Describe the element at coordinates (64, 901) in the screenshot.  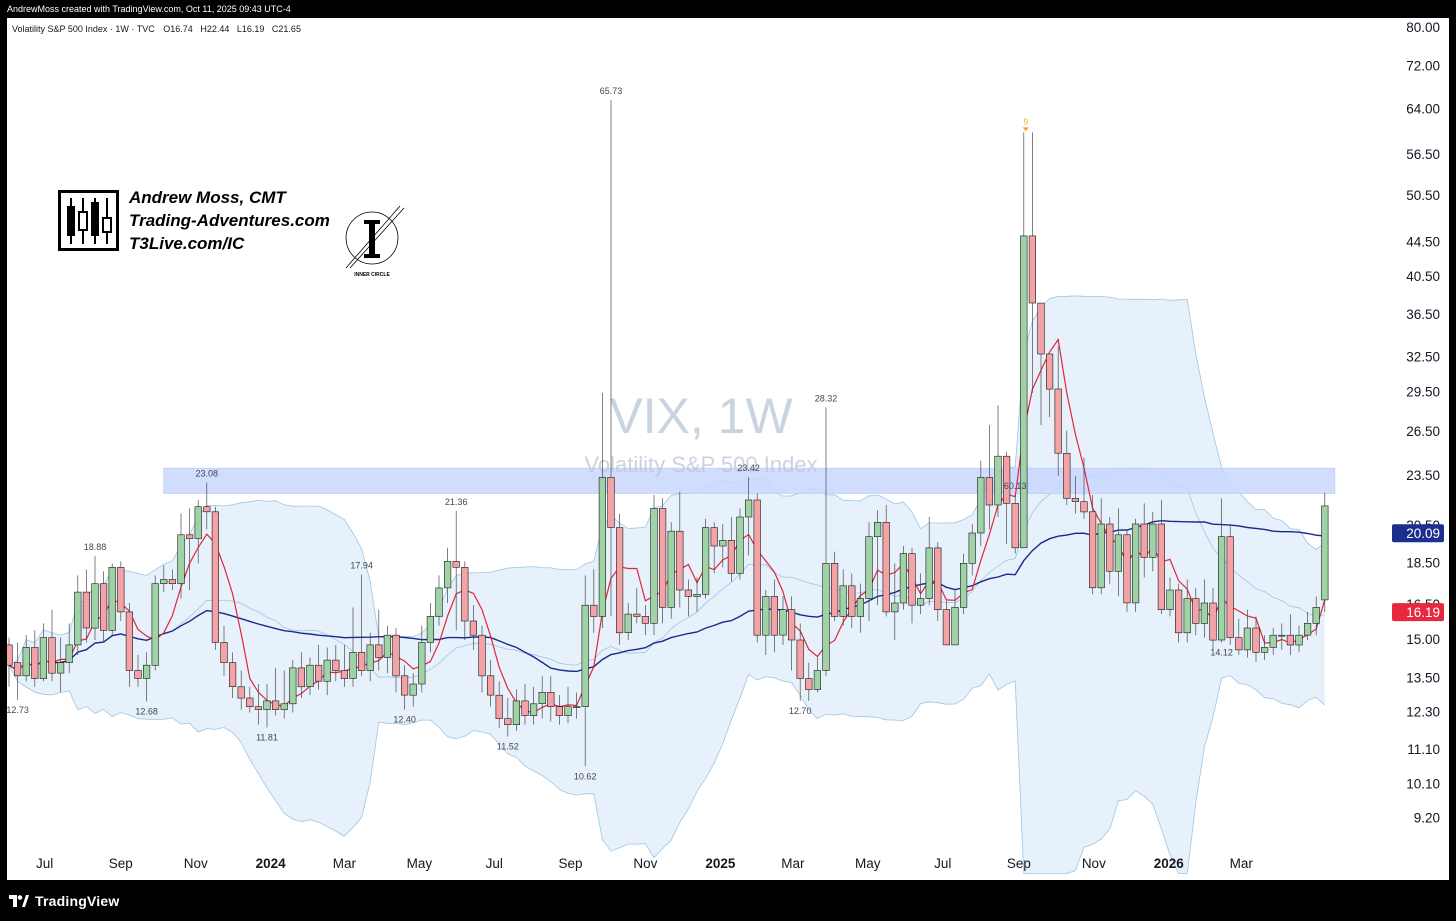
I see `tradingview-logo: TradingView` at that location.